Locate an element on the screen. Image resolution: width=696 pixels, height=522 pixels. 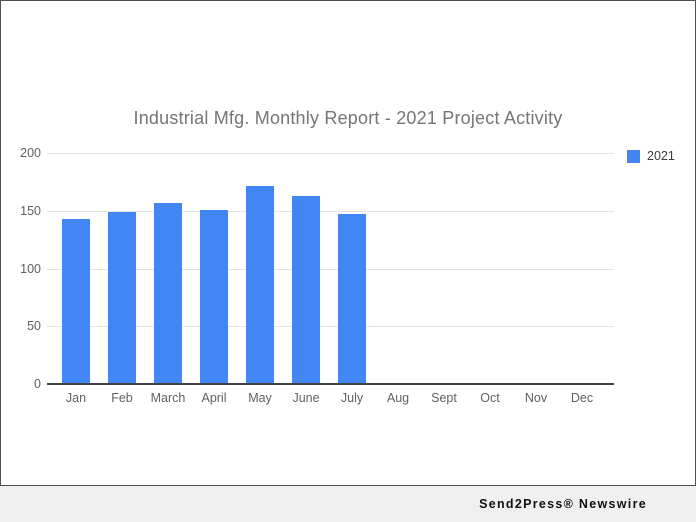
x-axis-tick-label: Nov is located at coordinates (536, 398).